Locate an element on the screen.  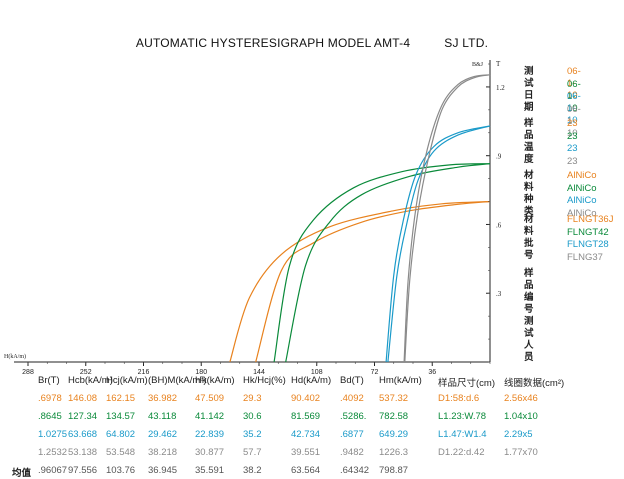
table-cell: 127.34 is located at coordinates (83, 416).